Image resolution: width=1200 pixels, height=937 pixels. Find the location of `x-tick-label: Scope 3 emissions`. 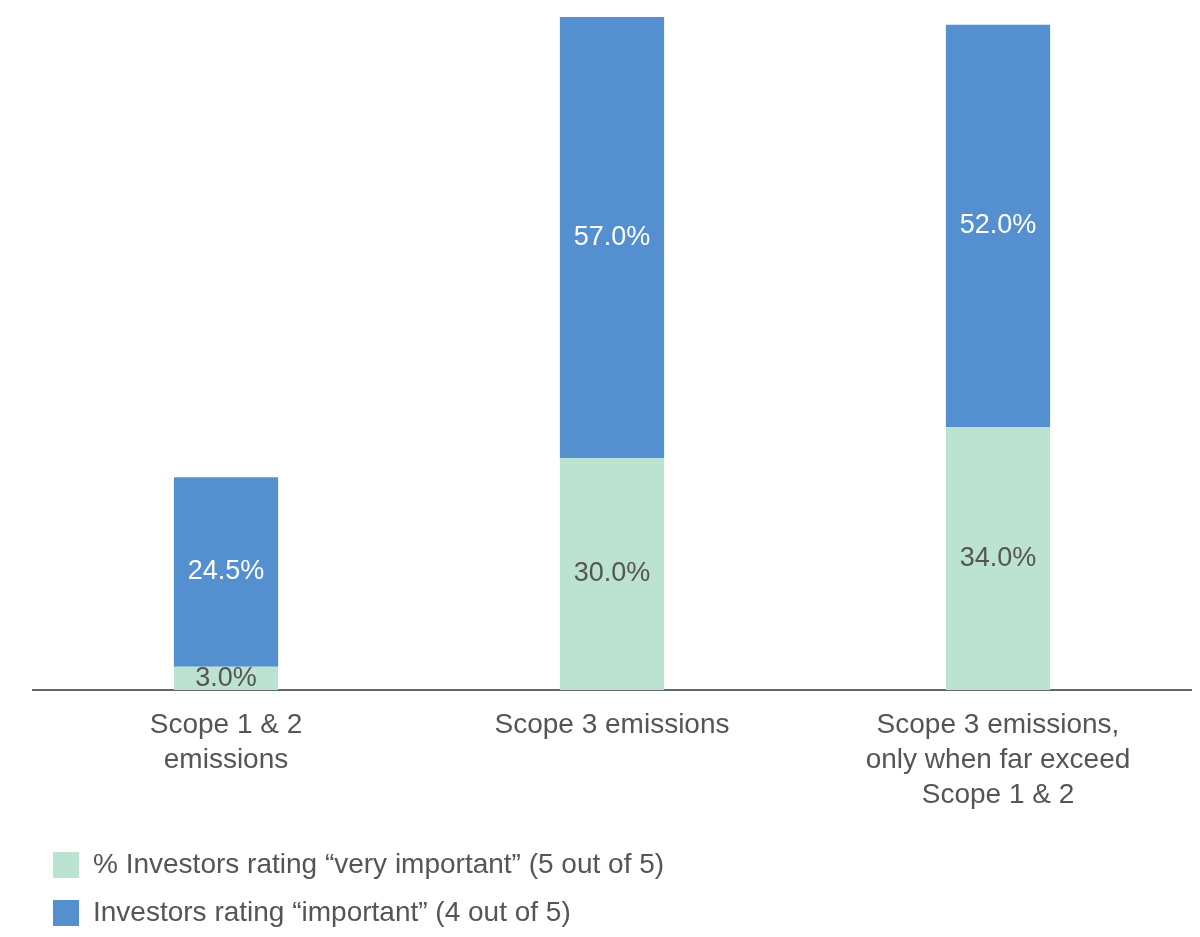

x-tick-label: Scope 3 emissions is located at coordinates (612, 724).